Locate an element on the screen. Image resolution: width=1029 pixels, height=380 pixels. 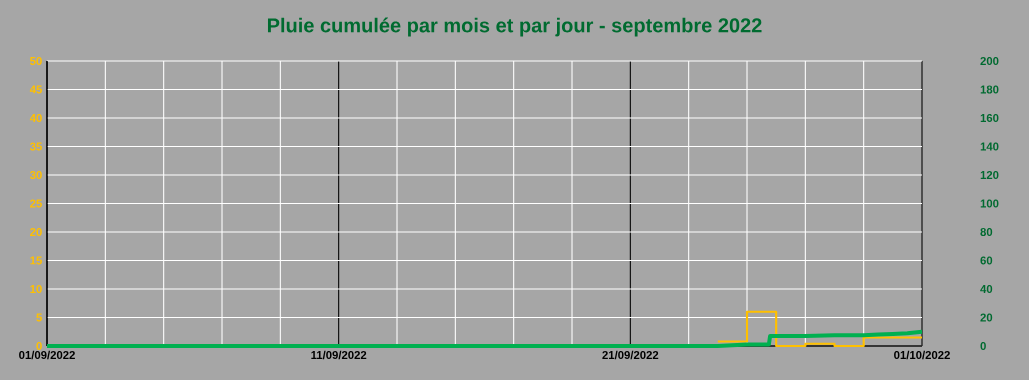
x-tick-label: 11/09/2022 is located at coordinates (339, 355).